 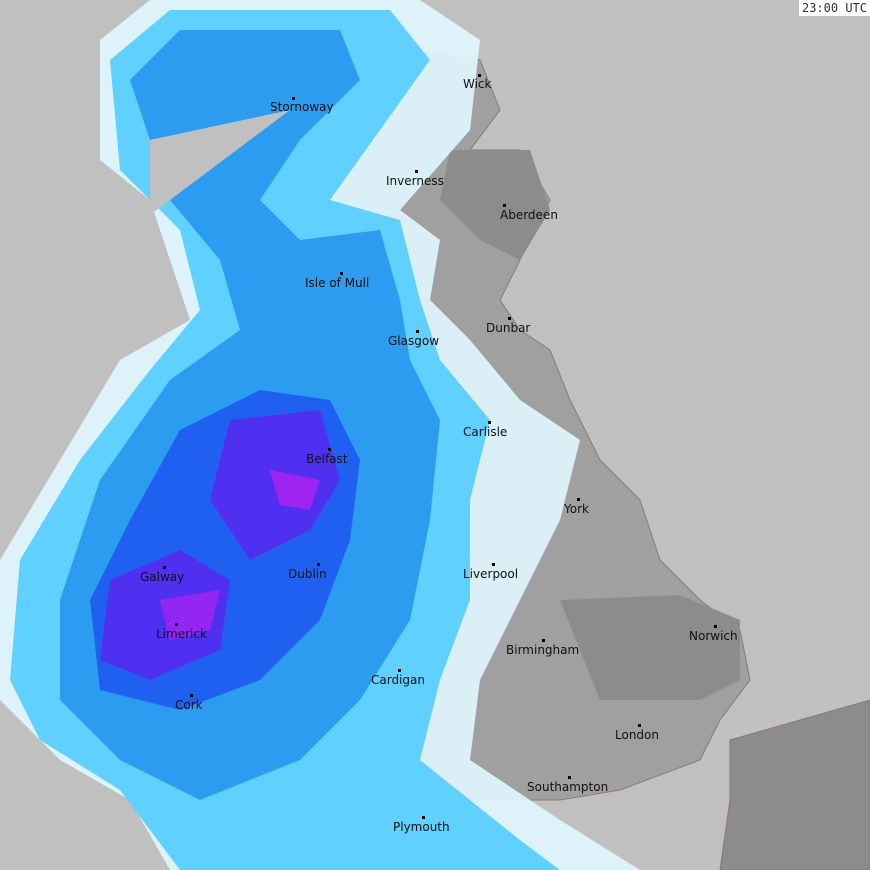 I want to click on city-label-inverness: Inverness, so click(x=415, y=181).